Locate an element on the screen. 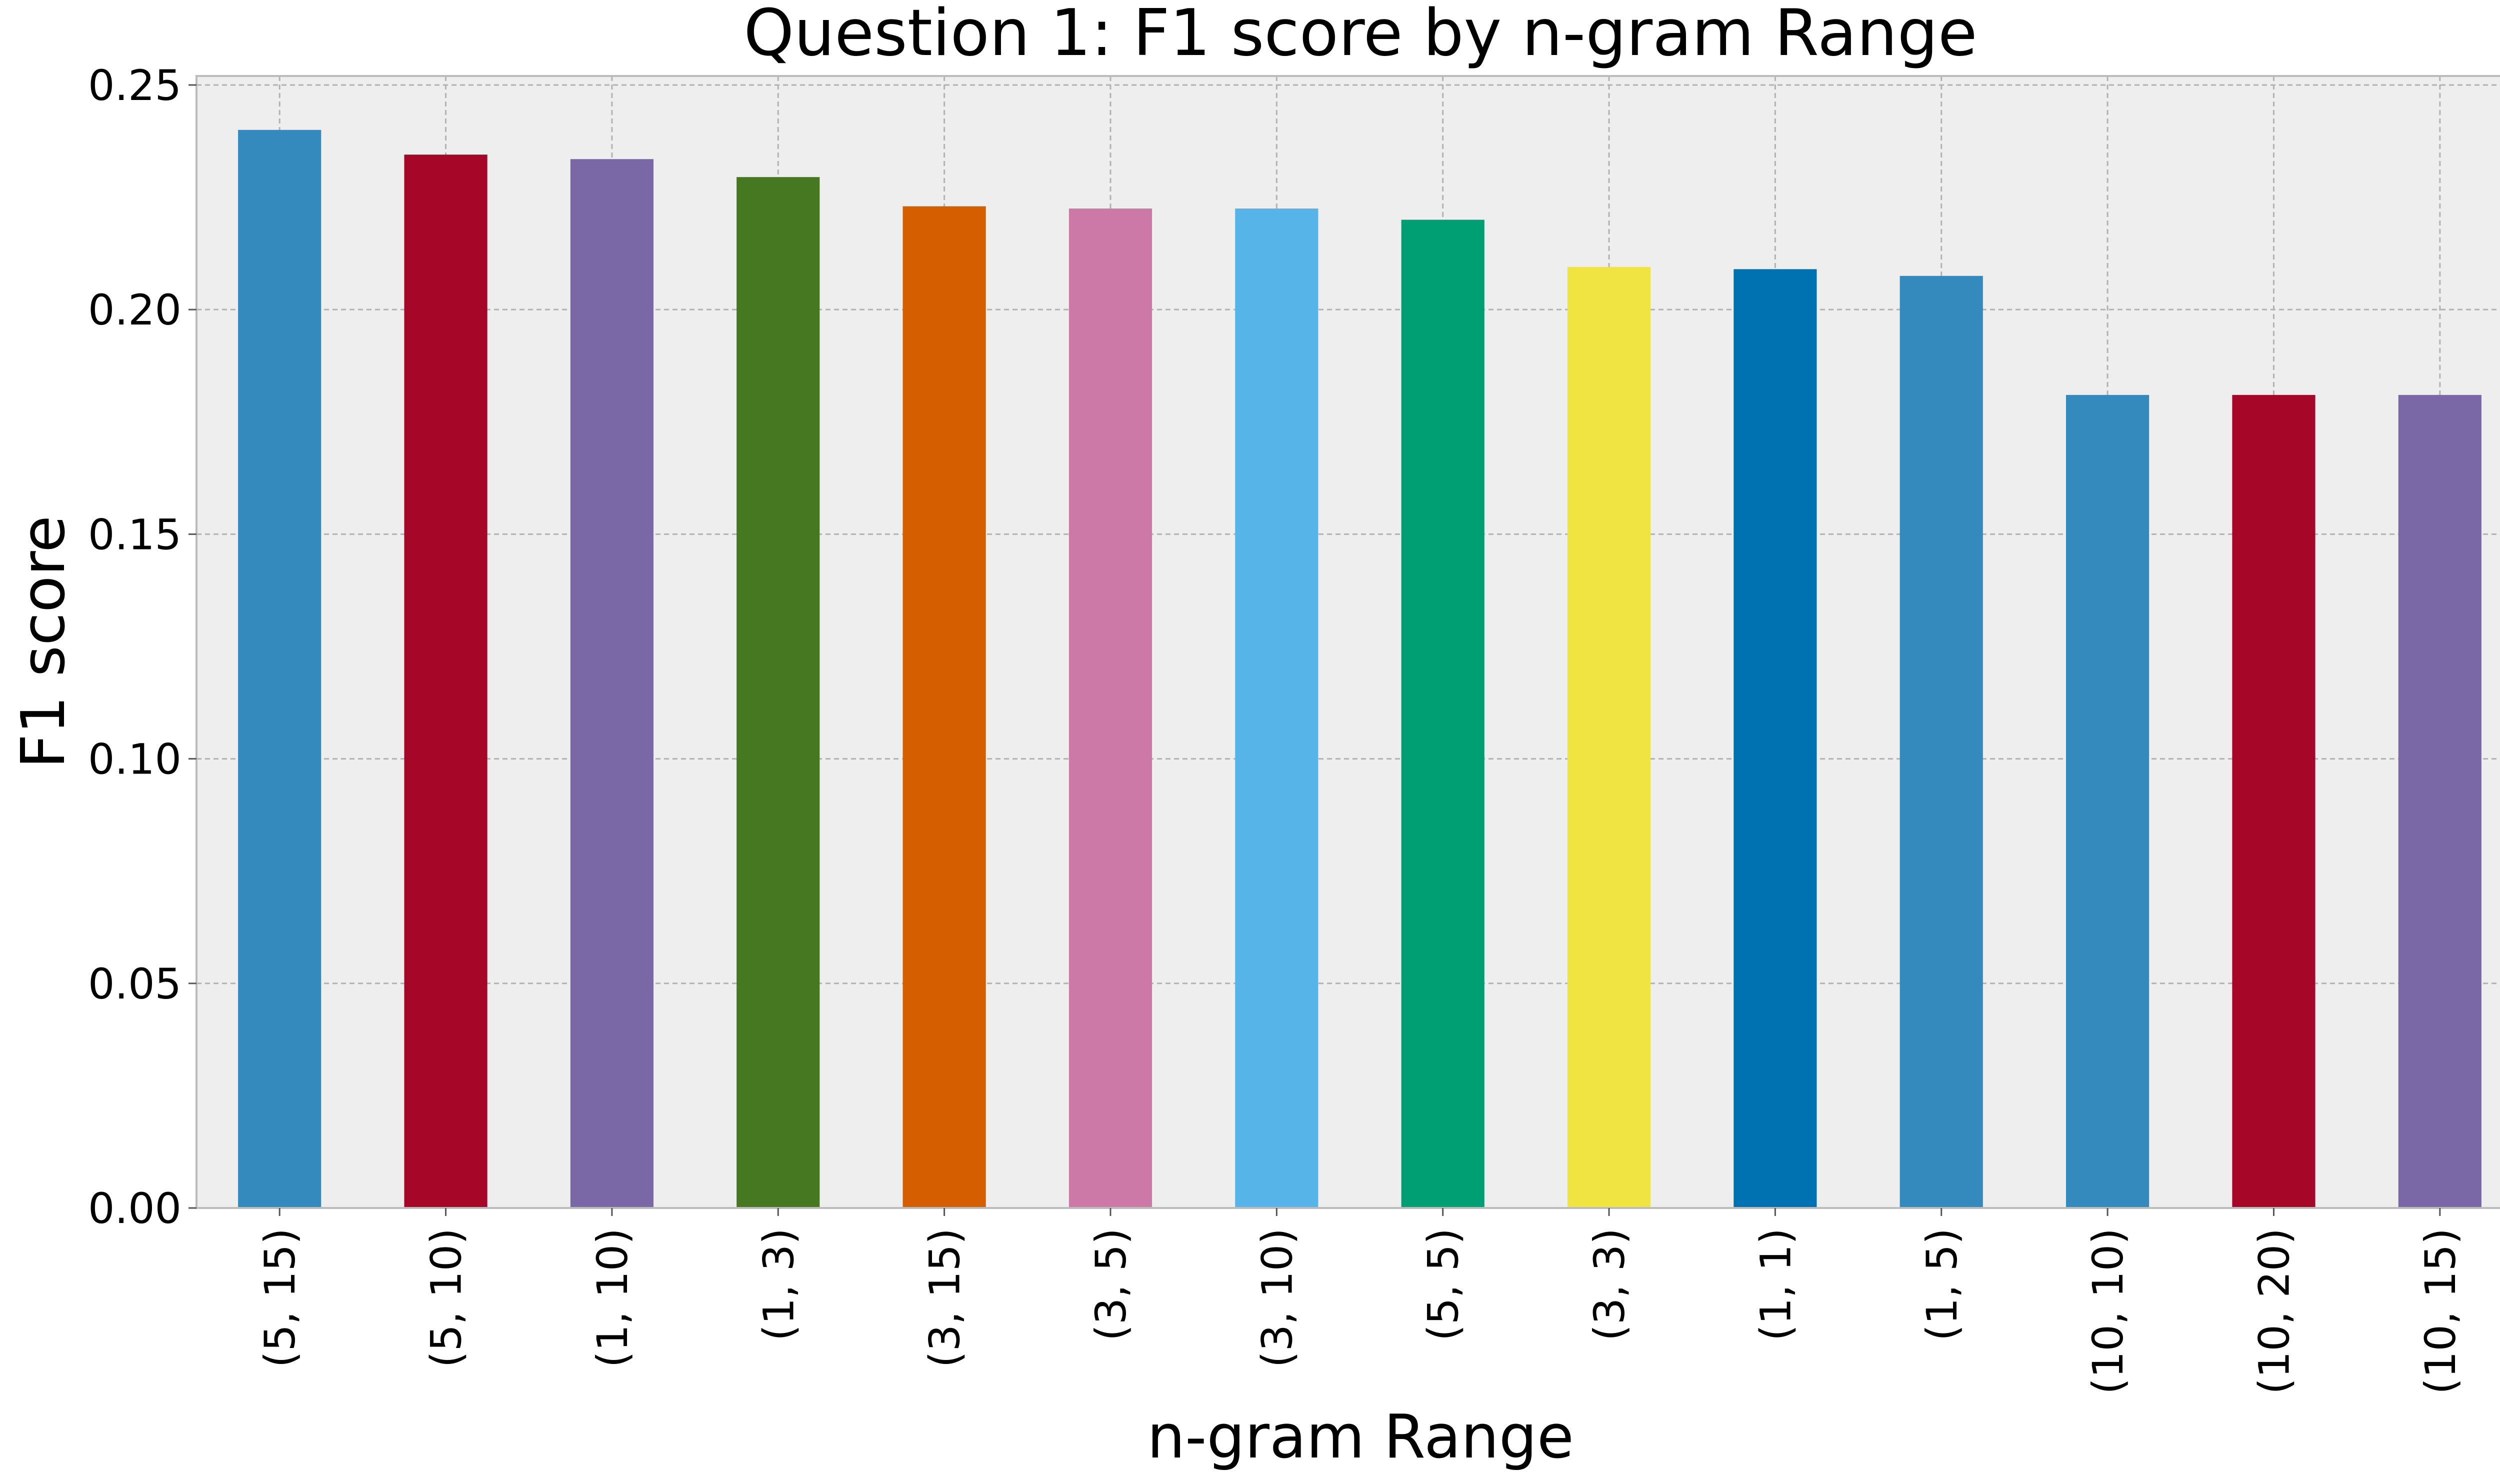 Image resolution: width=2500 pixels, height=1484 pixels. y-tick-label: 0.25 is located at coordinates (135, 85).